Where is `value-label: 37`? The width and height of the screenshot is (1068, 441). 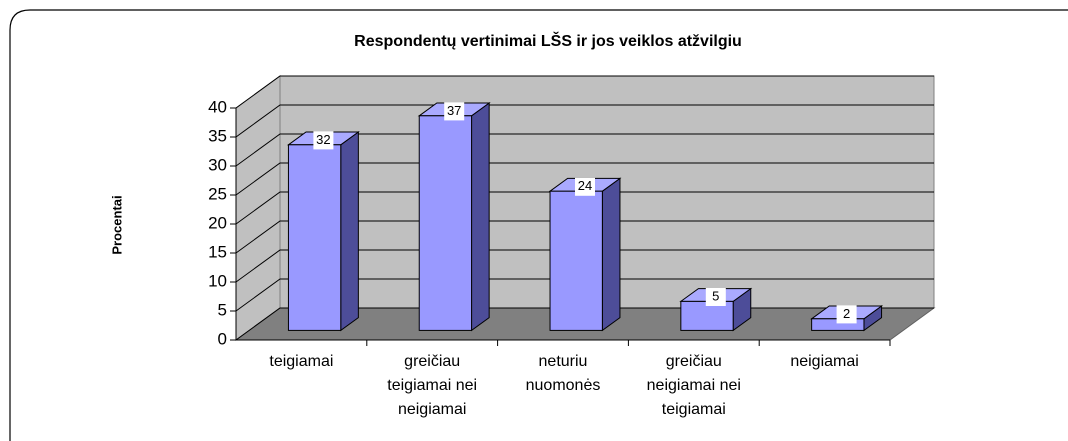 value-label: 37 is located at coordinates (454, 110).